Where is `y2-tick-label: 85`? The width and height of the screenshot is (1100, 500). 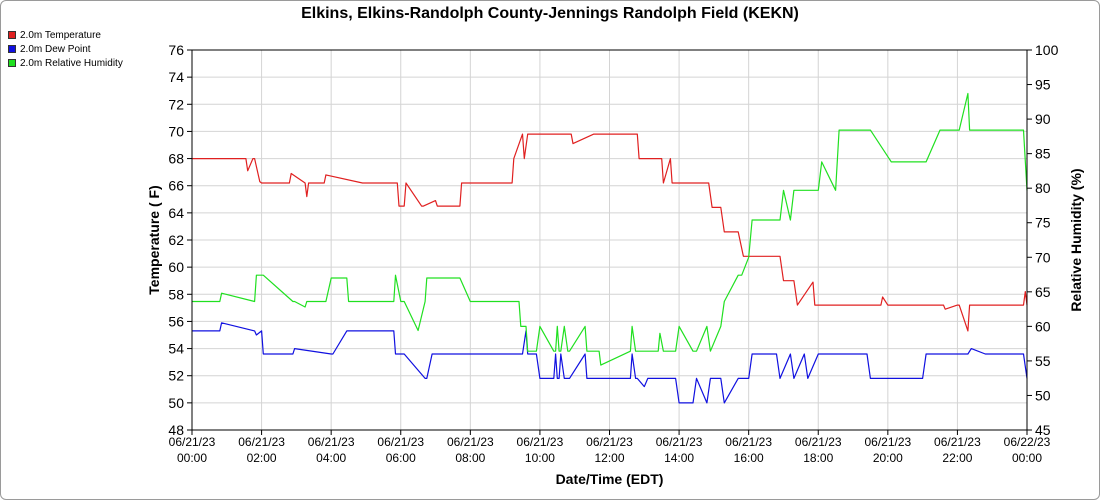
y2-tick-label: 85 is located at coordinates (1043, 154).